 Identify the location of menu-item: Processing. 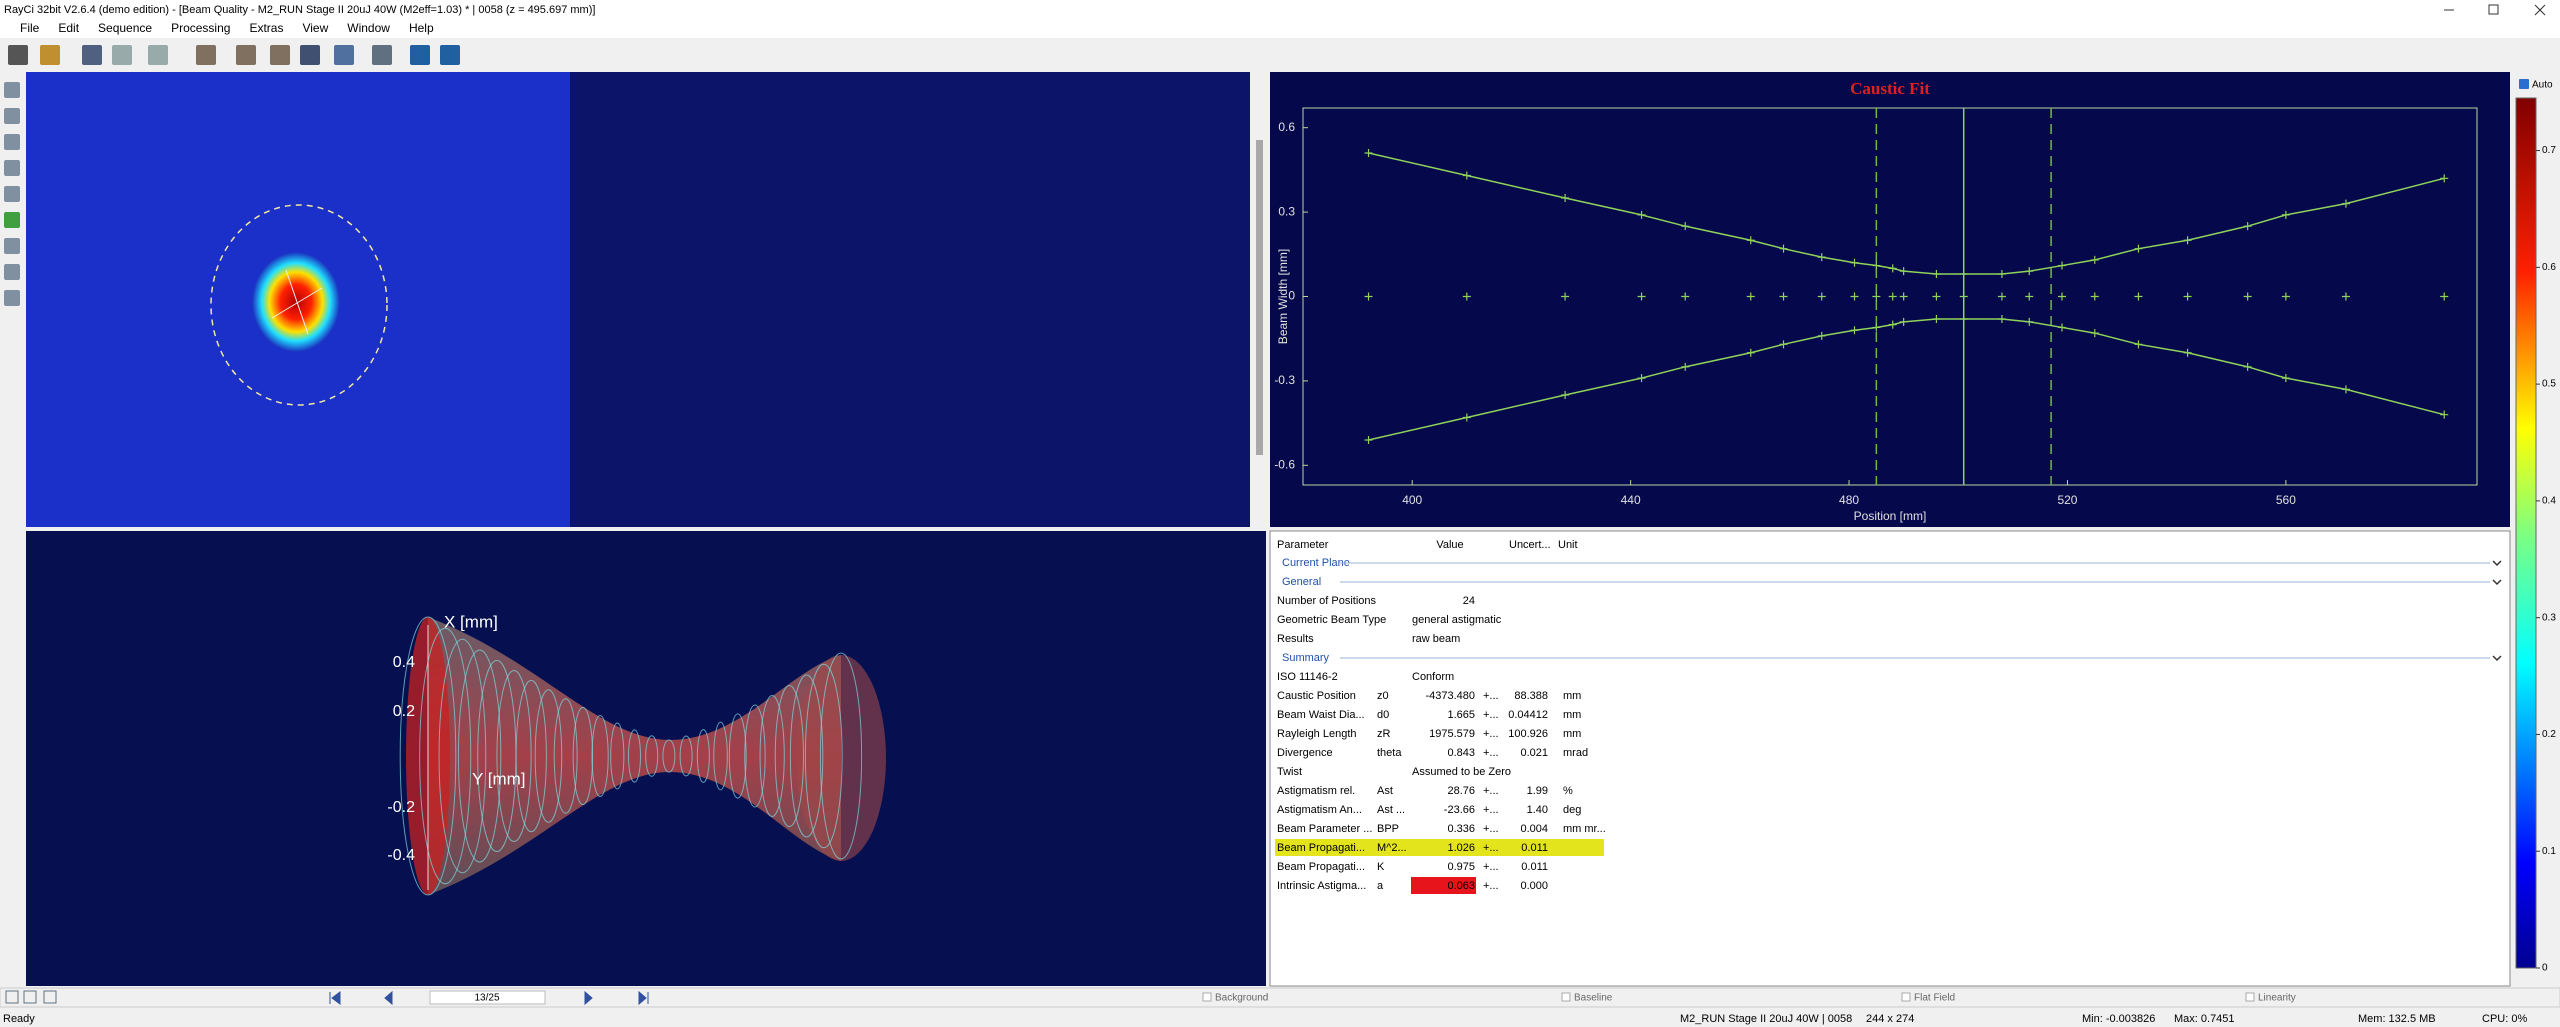
(200, 28).